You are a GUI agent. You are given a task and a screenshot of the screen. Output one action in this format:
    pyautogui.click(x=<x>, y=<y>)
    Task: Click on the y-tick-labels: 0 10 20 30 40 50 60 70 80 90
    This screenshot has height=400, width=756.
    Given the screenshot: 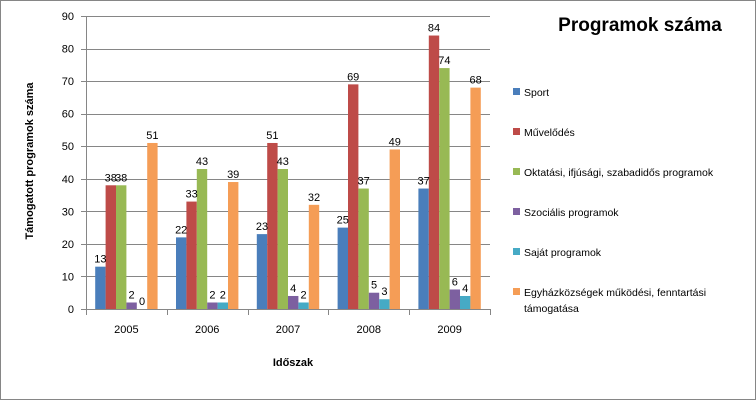 What is the action you would take?
    pyautogui.click(x=68, y=163)
    